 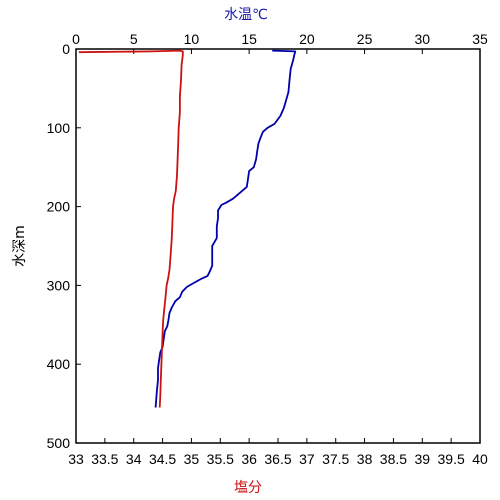 I want to click on left-tick-label: 400, so click(x=59, y=364).